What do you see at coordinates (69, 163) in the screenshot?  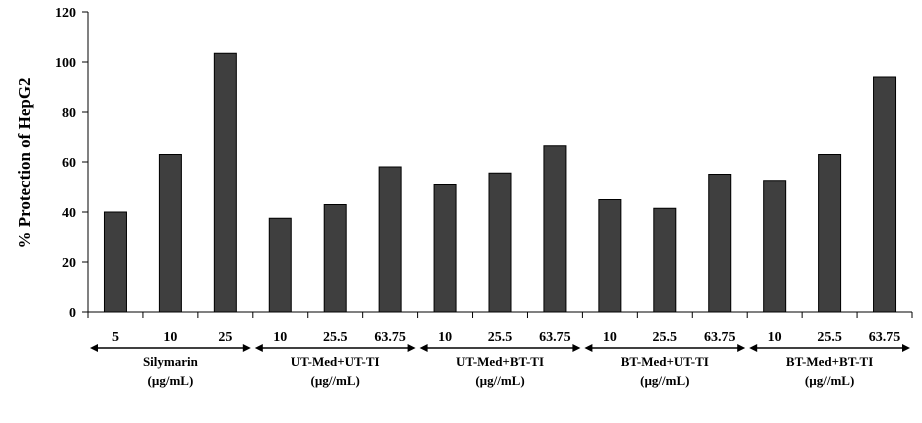 I see `y-tick-label: 60` at bounding box center [69, 163].